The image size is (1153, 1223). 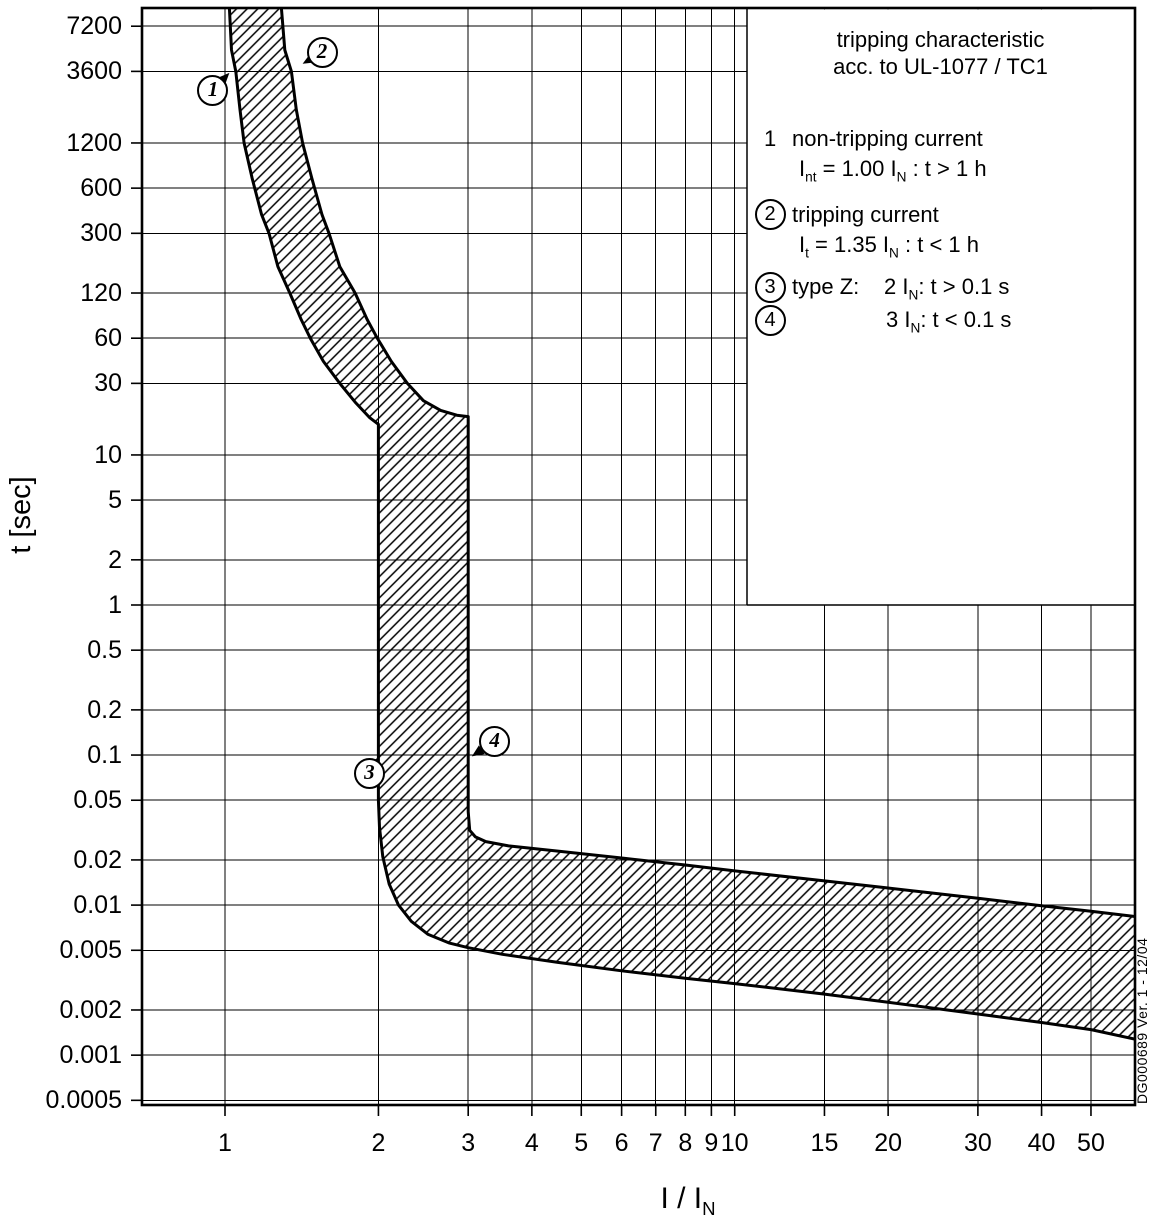 I want to click on y-tick-label-600: 600, so click(x=101, y=188).